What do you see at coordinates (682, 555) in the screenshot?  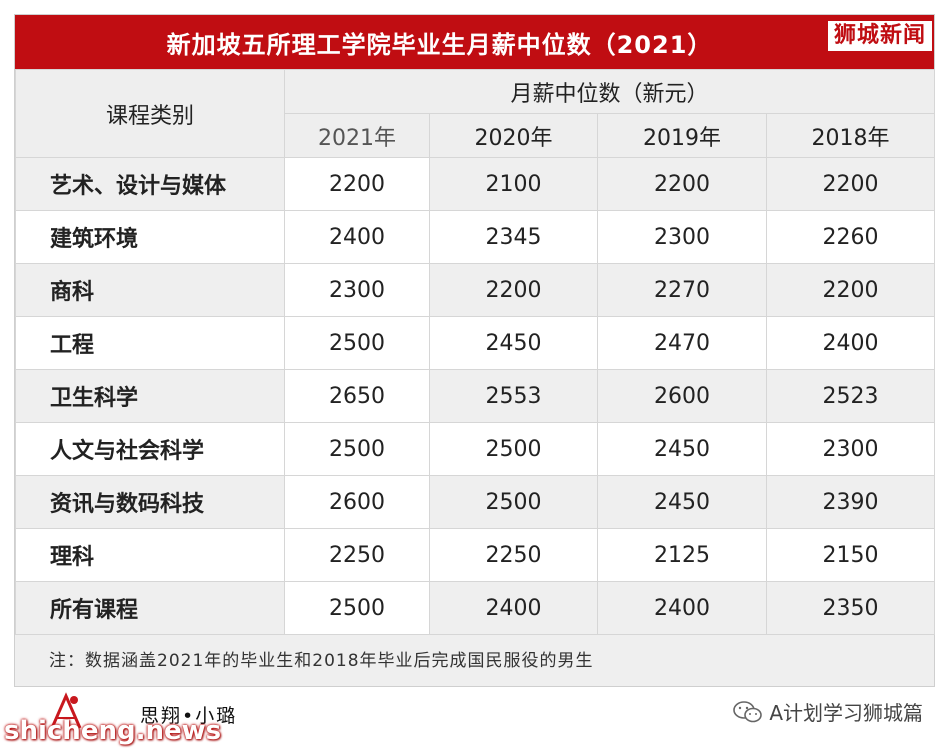 I see `salary-cell: 2125` at bounding box center [682, 555].